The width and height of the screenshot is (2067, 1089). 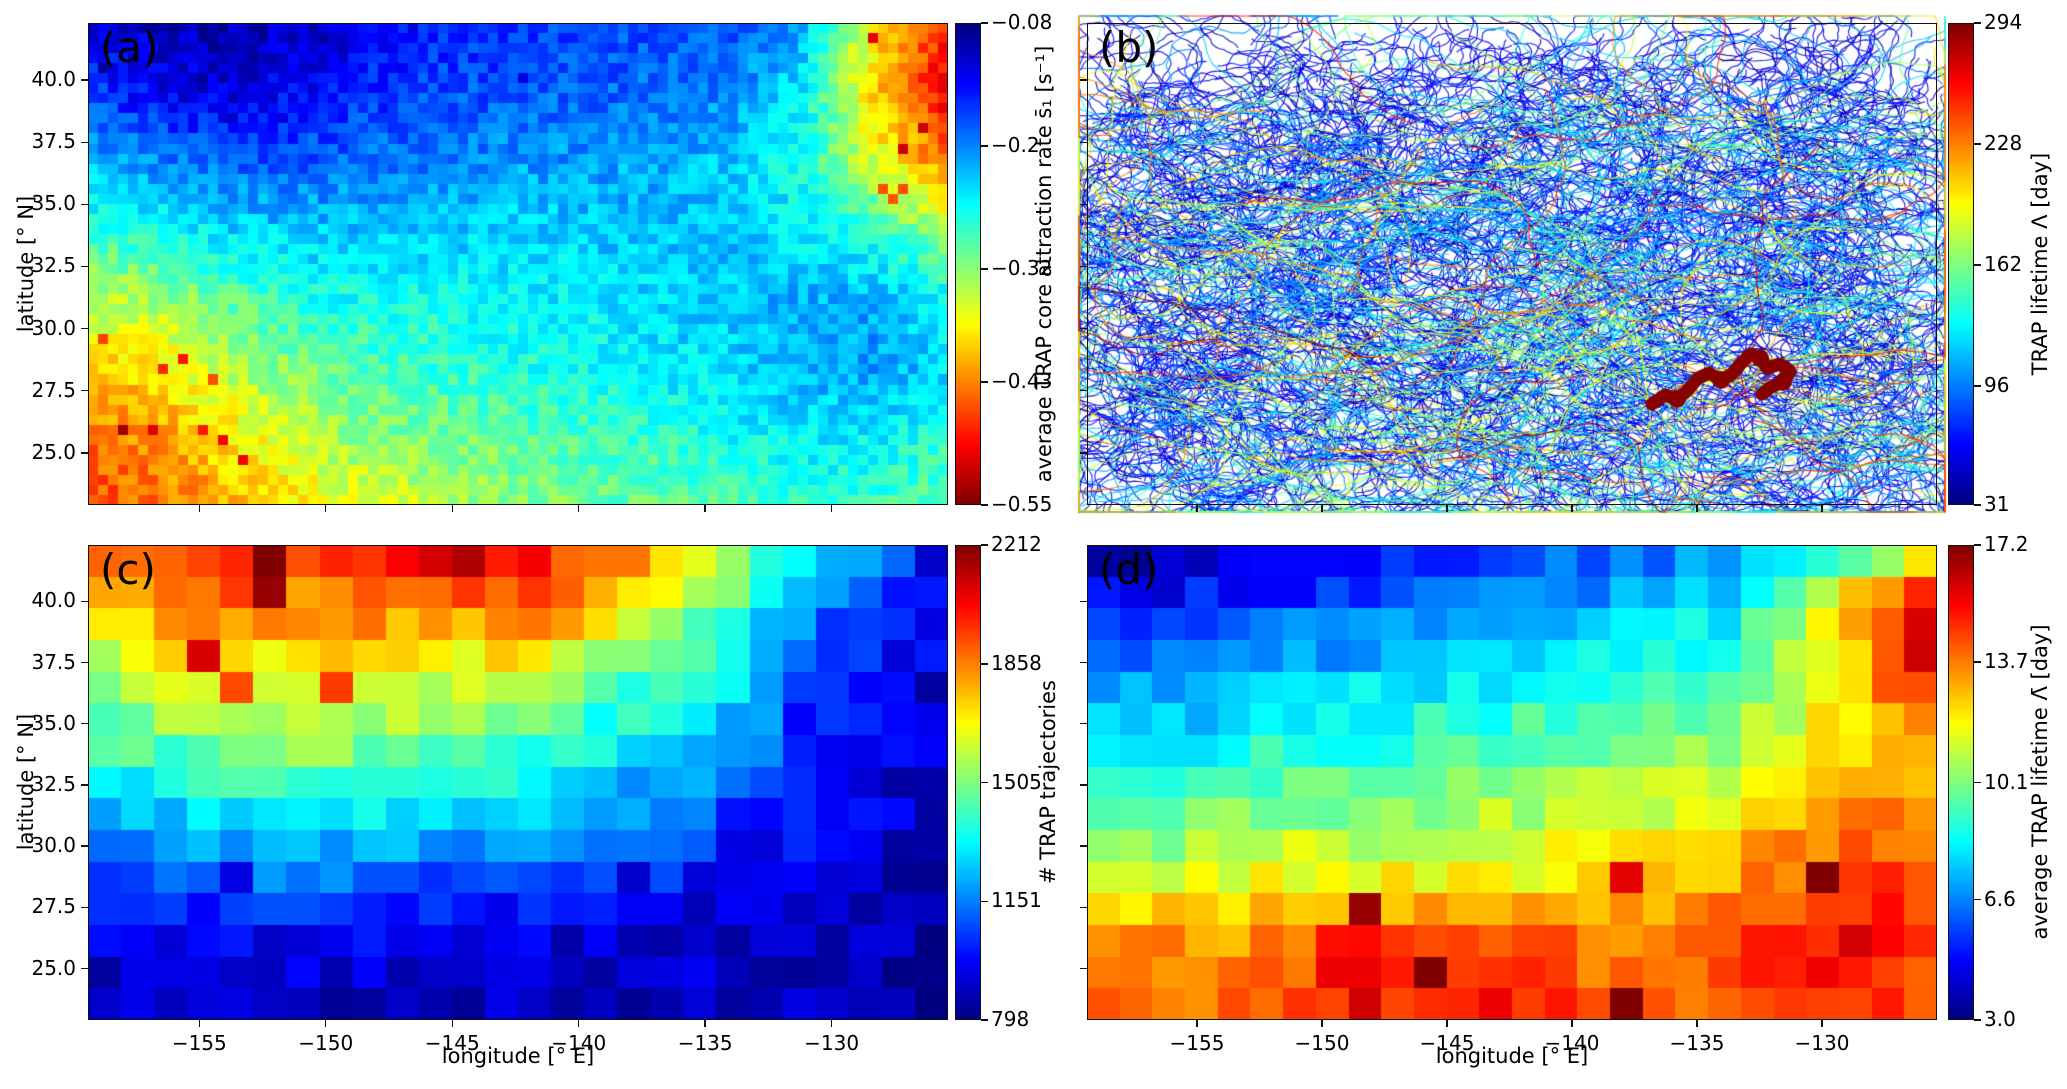 I want to click on colorbar-d-canvas, so click(x=1961, y=782).